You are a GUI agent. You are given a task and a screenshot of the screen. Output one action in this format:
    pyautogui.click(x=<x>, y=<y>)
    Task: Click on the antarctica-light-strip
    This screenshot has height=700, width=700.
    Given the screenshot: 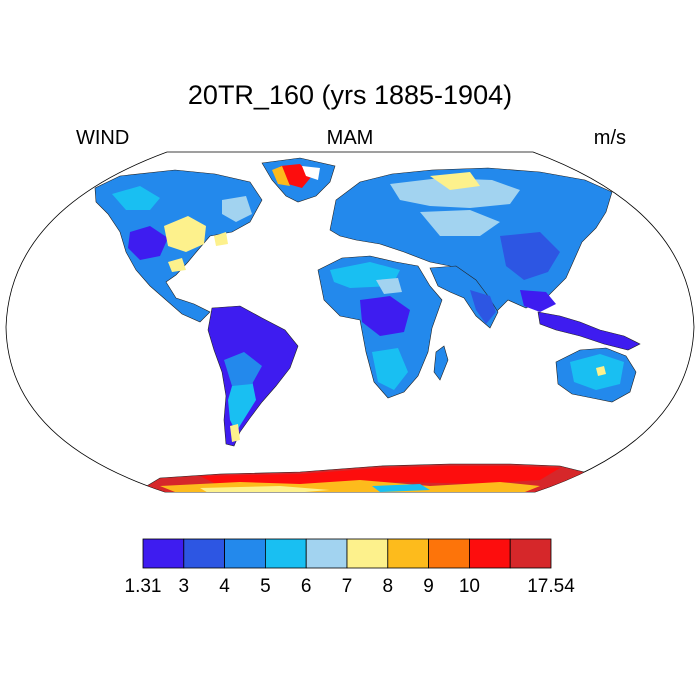 What is the action you would take?
    pyautogui.click(x=401, y=488)
    